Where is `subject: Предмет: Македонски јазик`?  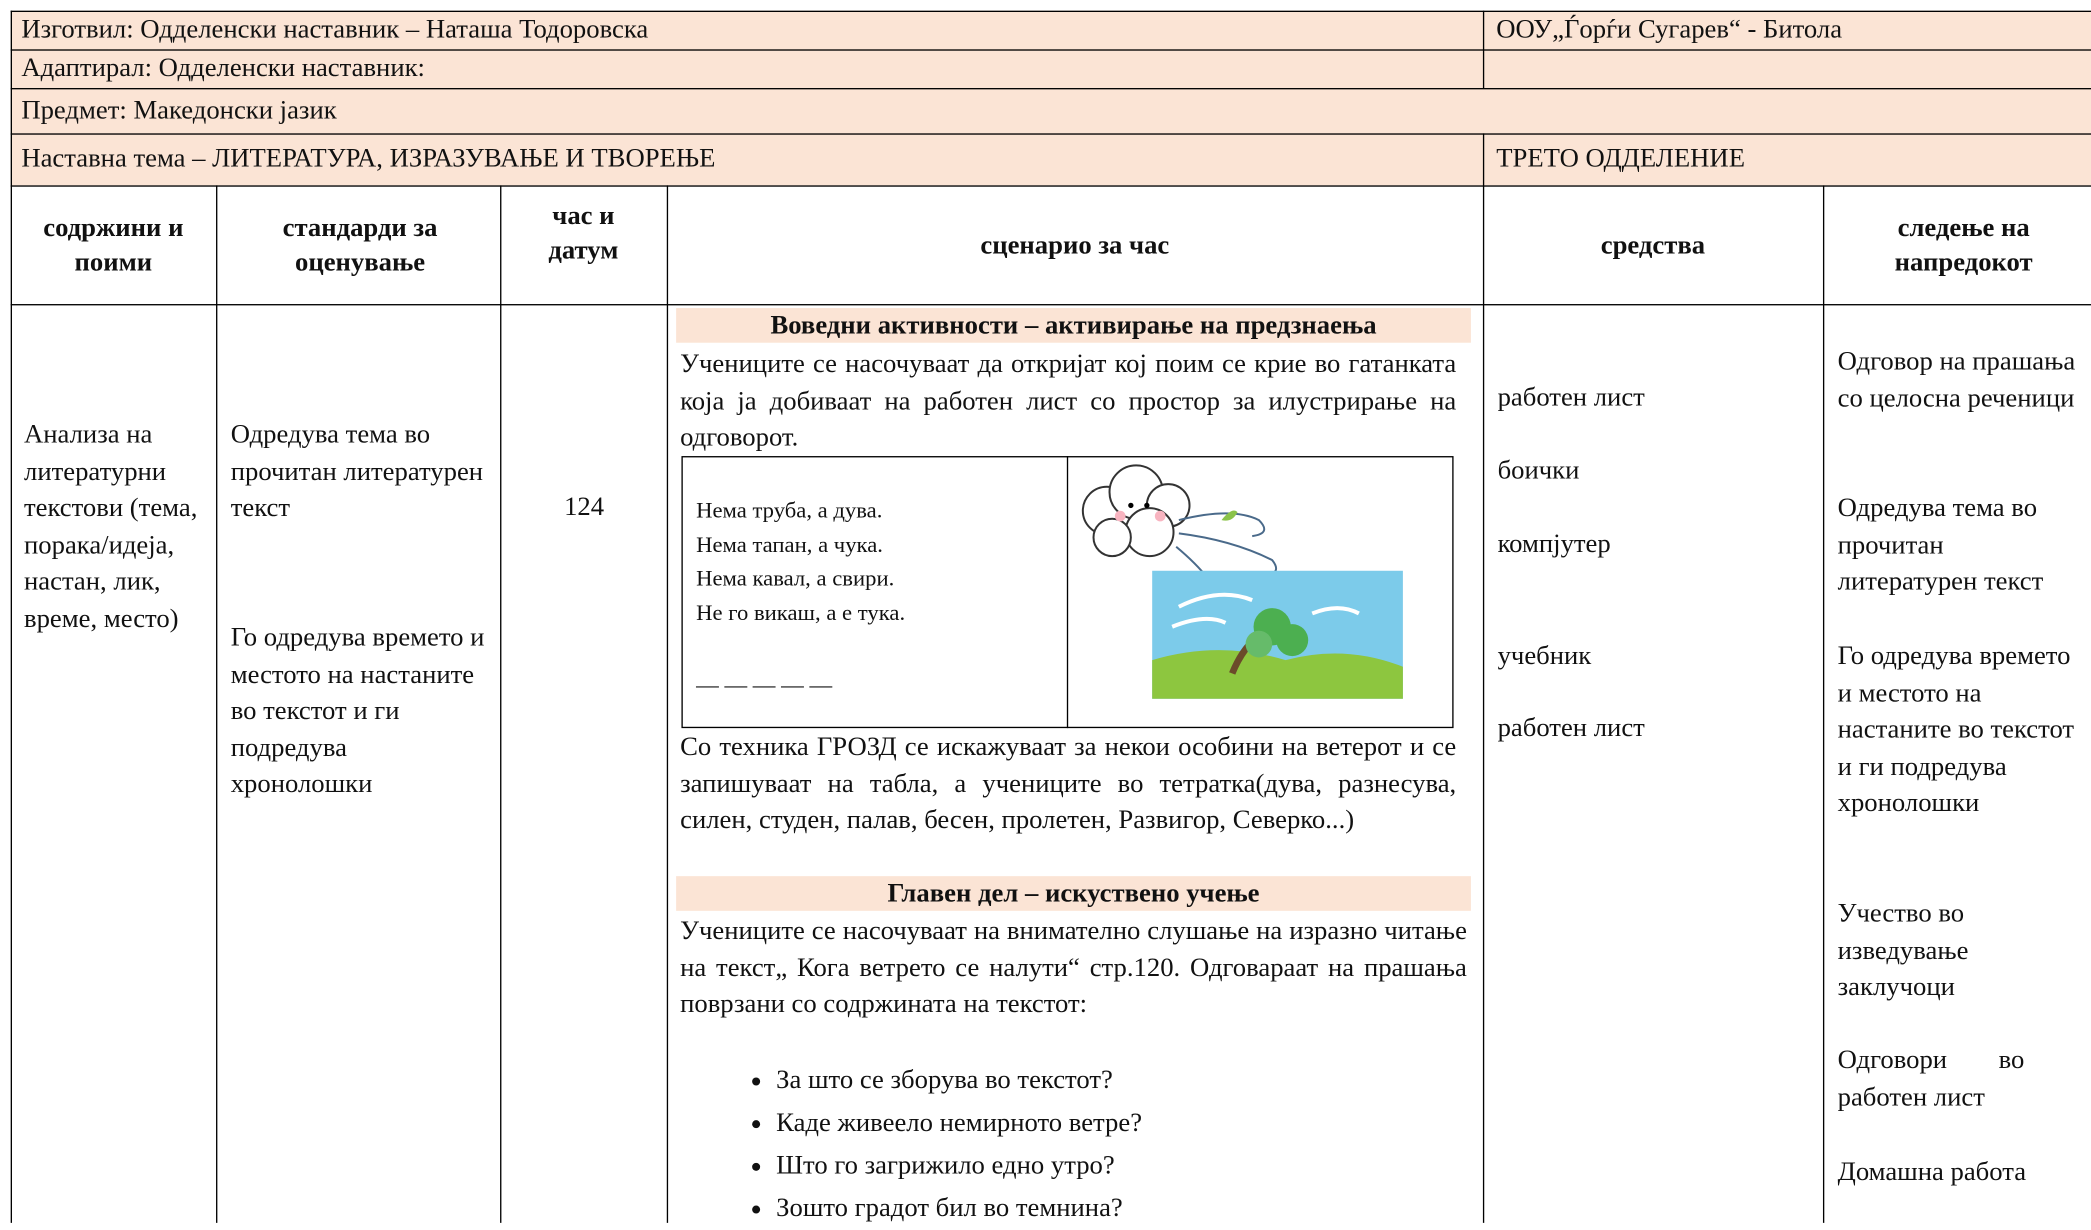 subject: Предмет: Македонски јазик is located at coordinates (179, 111).